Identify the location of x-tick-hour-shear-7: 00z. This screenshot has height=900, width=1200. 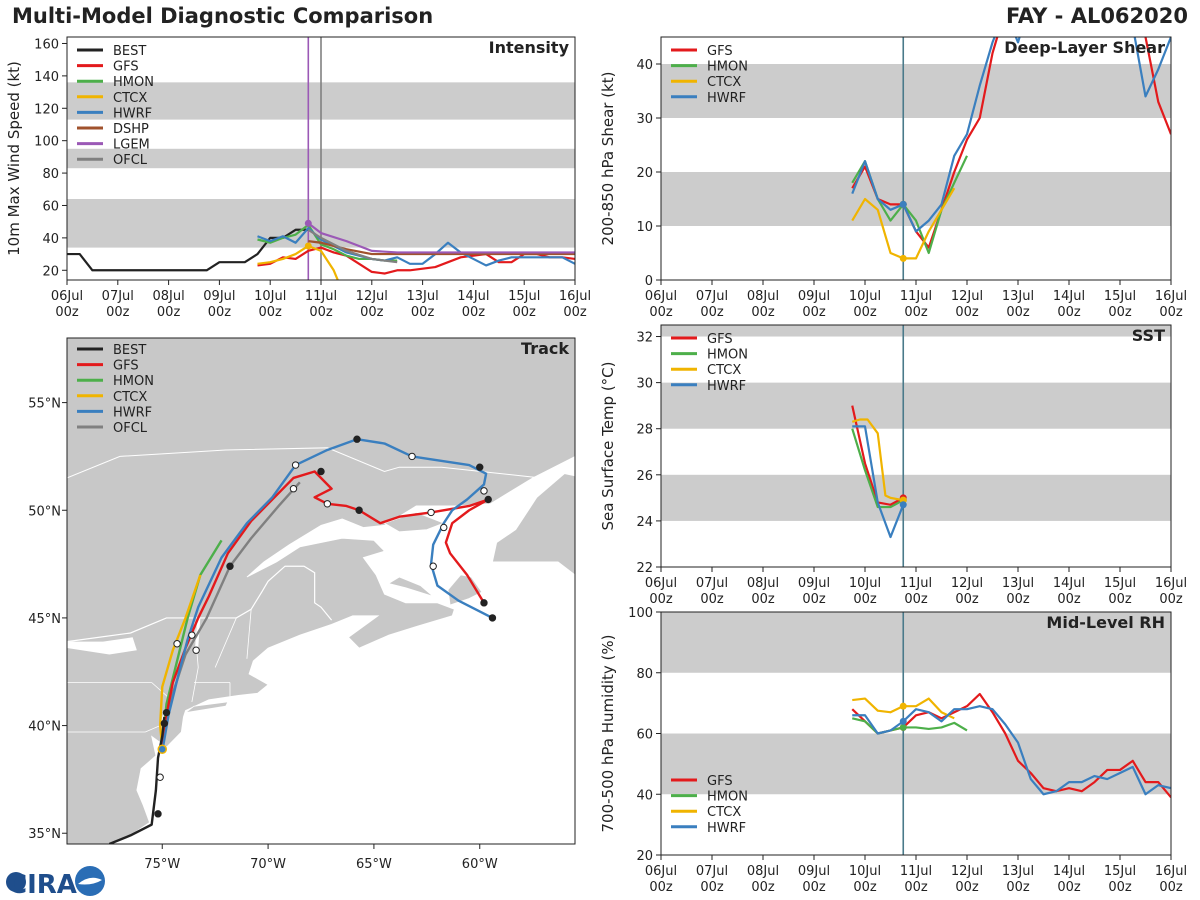
(1018, 312).